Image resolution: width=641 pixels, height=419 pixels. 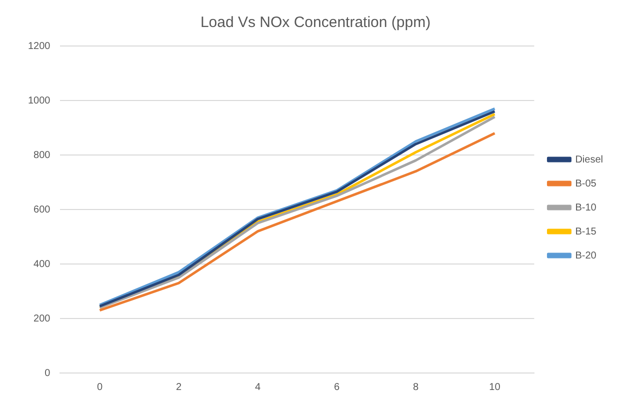 What do you see at coordinates (495, 387) in the screenshot?
I see `x-tick-label: 10` at bounding box center [495, 387].